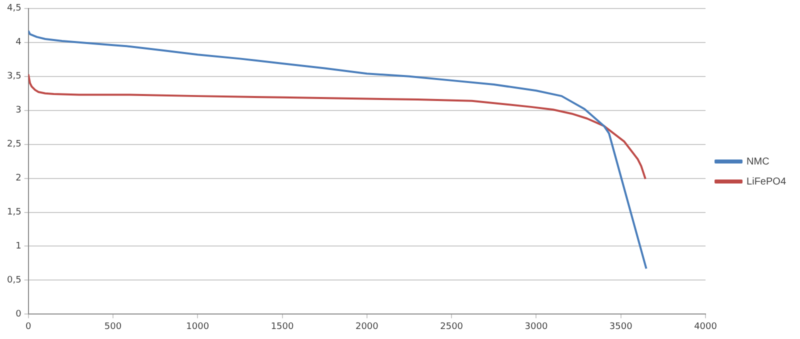 The height and width of the screenshot is (339, 800). What do you see at coordinates (621, 327) in the screenshot?
I see `x-tick-label: 3500` at bounding box center [621, 327].